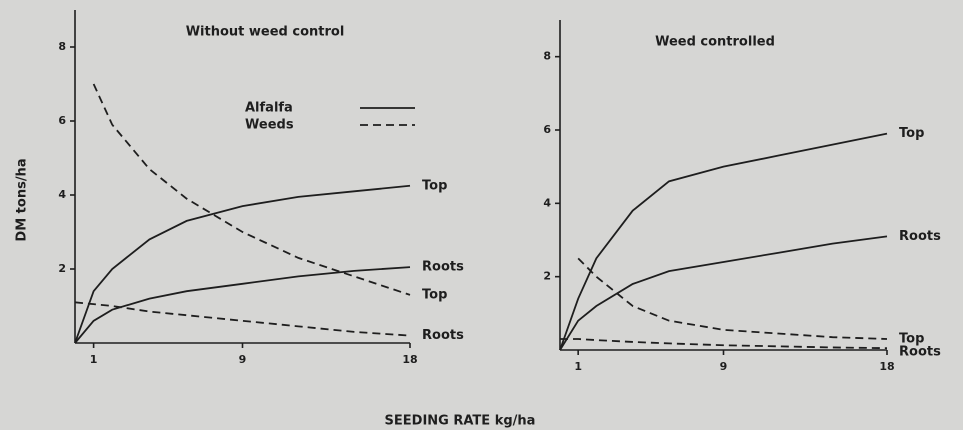  Describe the element at coordinates (269, 108) in the screenshot. I see `legend-label: Alfalfa` at that location.